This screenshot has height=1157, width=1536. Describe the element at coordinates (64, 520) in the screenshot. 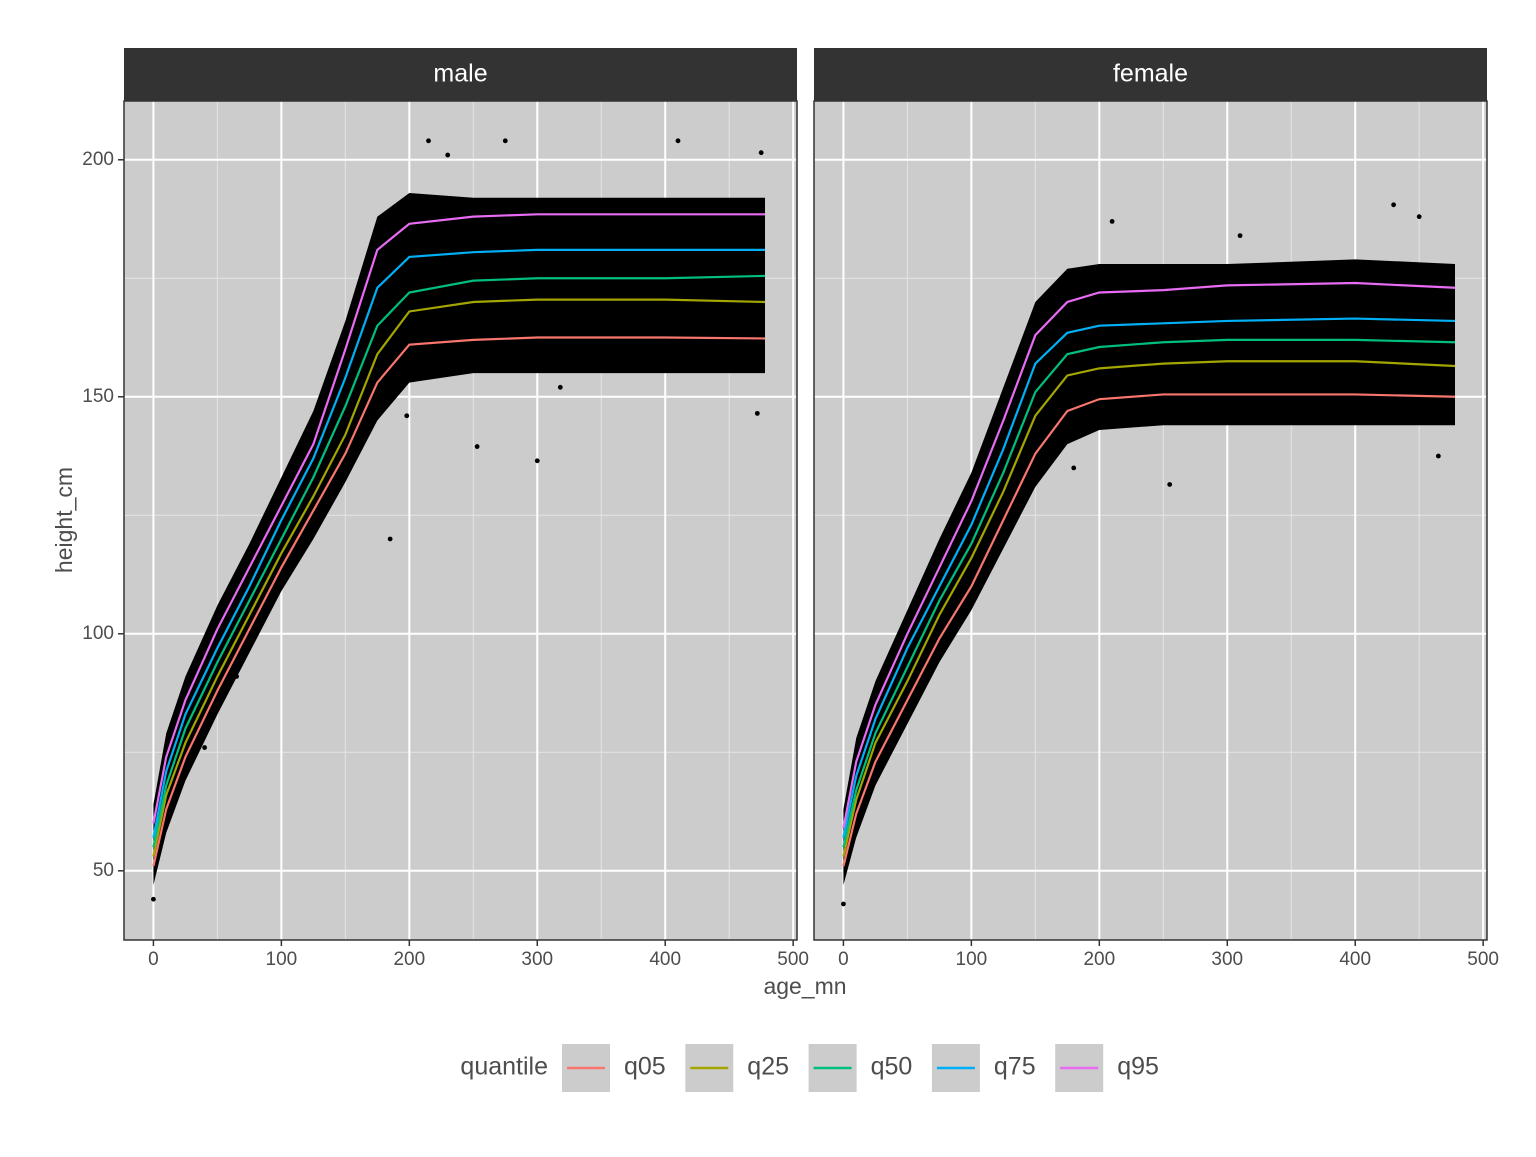

I see `y-axis-label: height_cm` at that location.